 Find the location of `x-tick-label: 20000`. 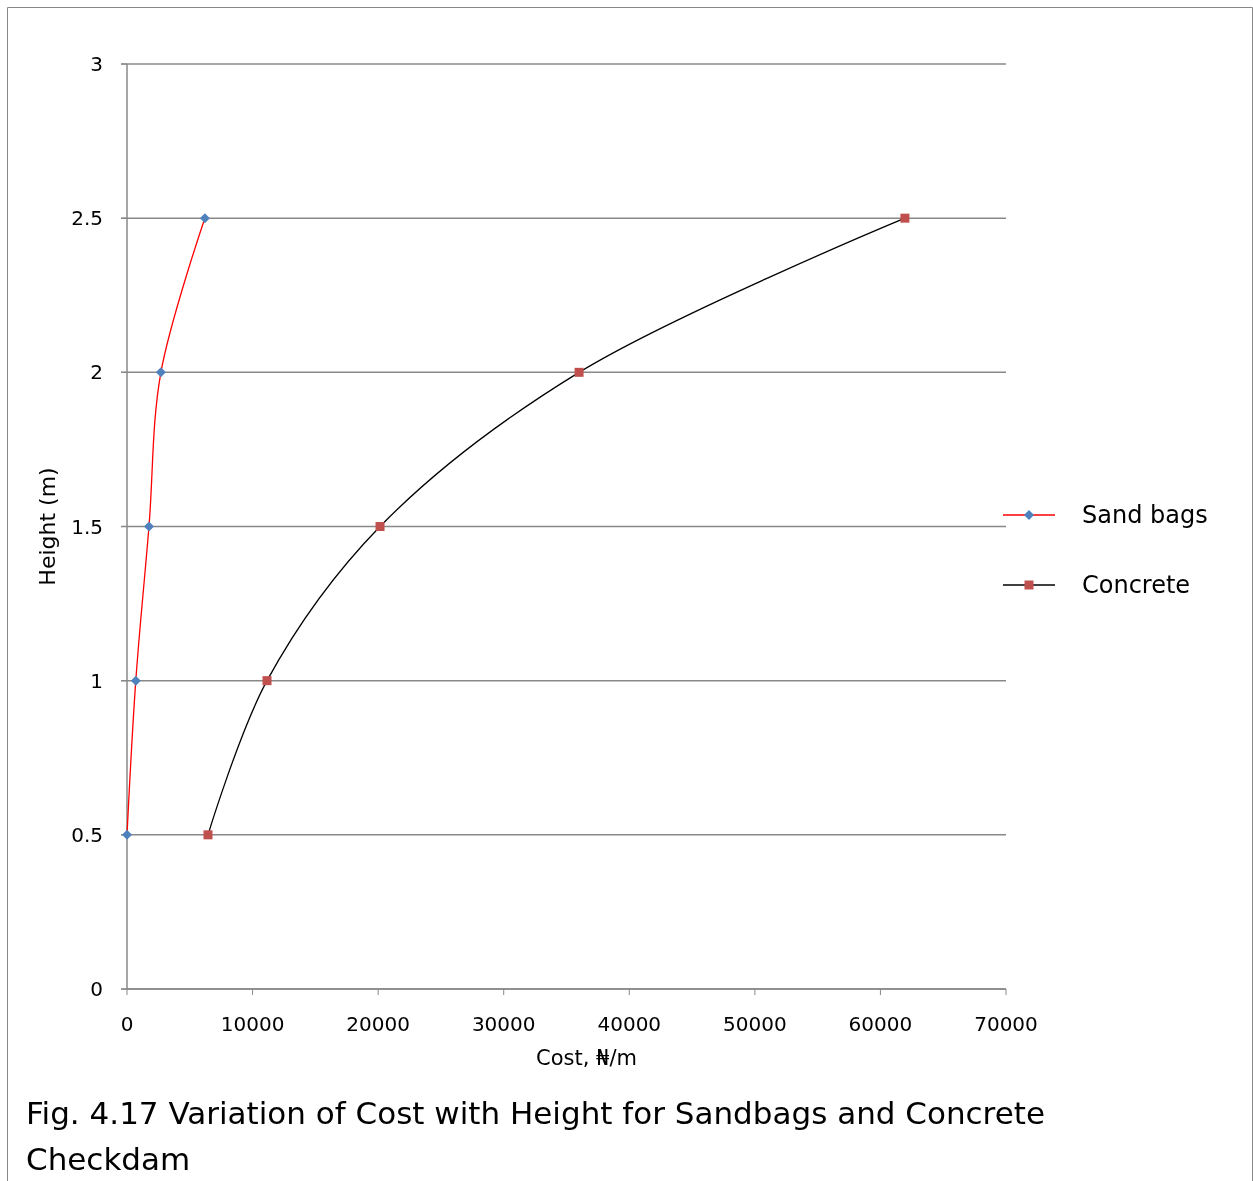

x-tick-label: 20000 is located at coordinates (378, 1024).